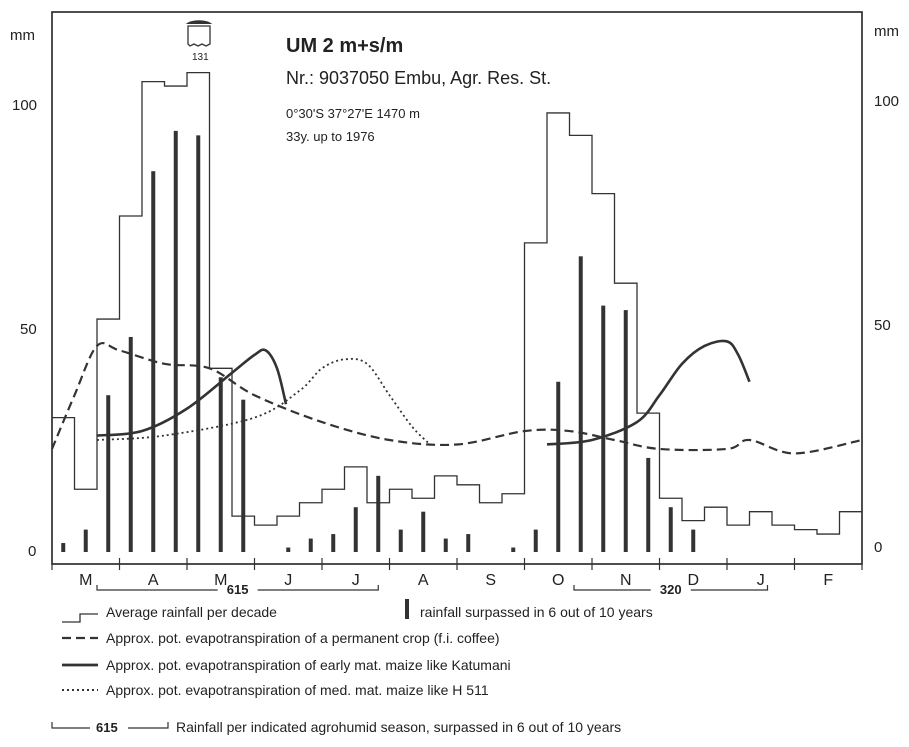 This screenshot has width=909, height=747. What do you see at coordinates (536, 612) in the screenshot?
I see `legend-label-bar: rainfall surpassed in 6 out of 10 years` at bounding box center [536, 612].